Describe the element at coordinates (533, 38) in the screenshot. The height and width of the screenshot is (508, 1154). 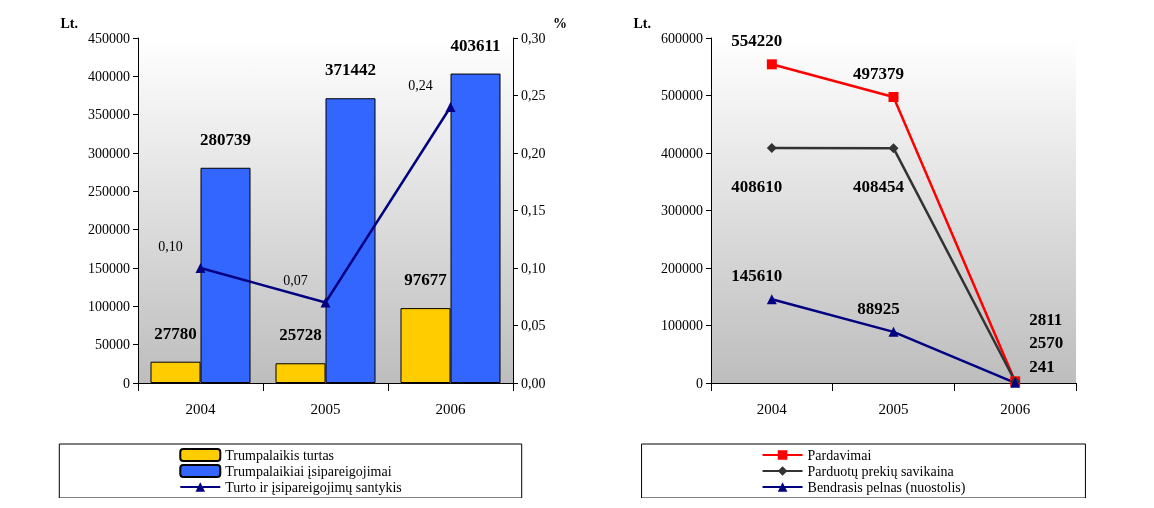
I see `y2-tick-label: 0,30` at that location.